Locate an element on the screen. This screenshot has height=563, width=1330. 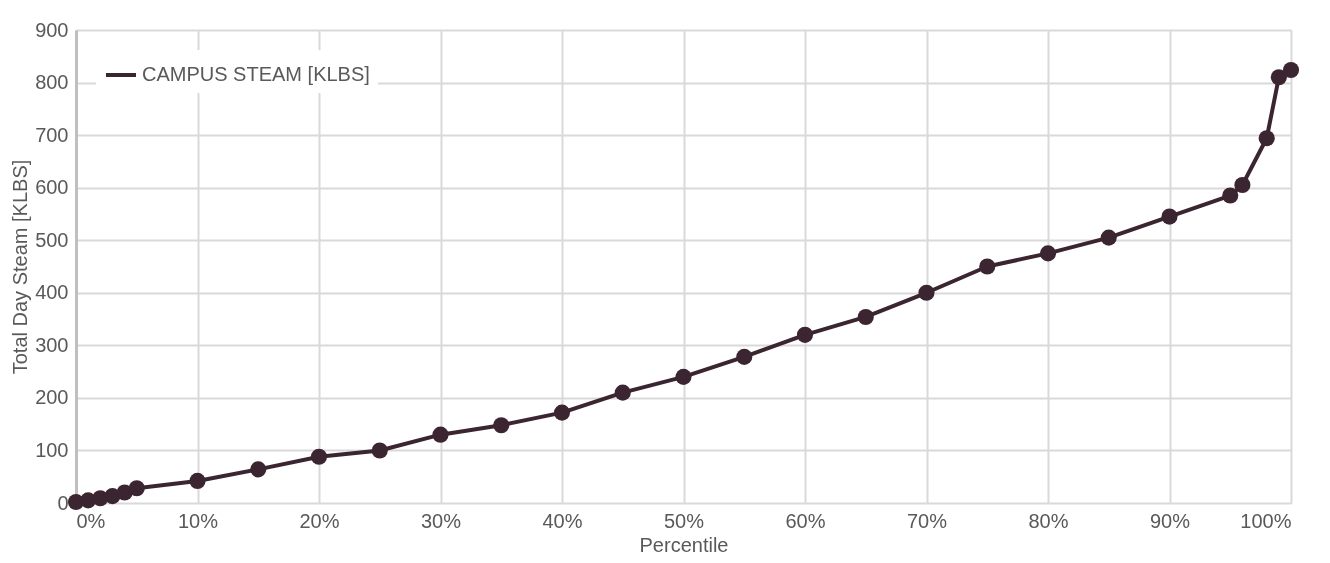
y-tick-label: 700 is located at coordinates (52, 134).